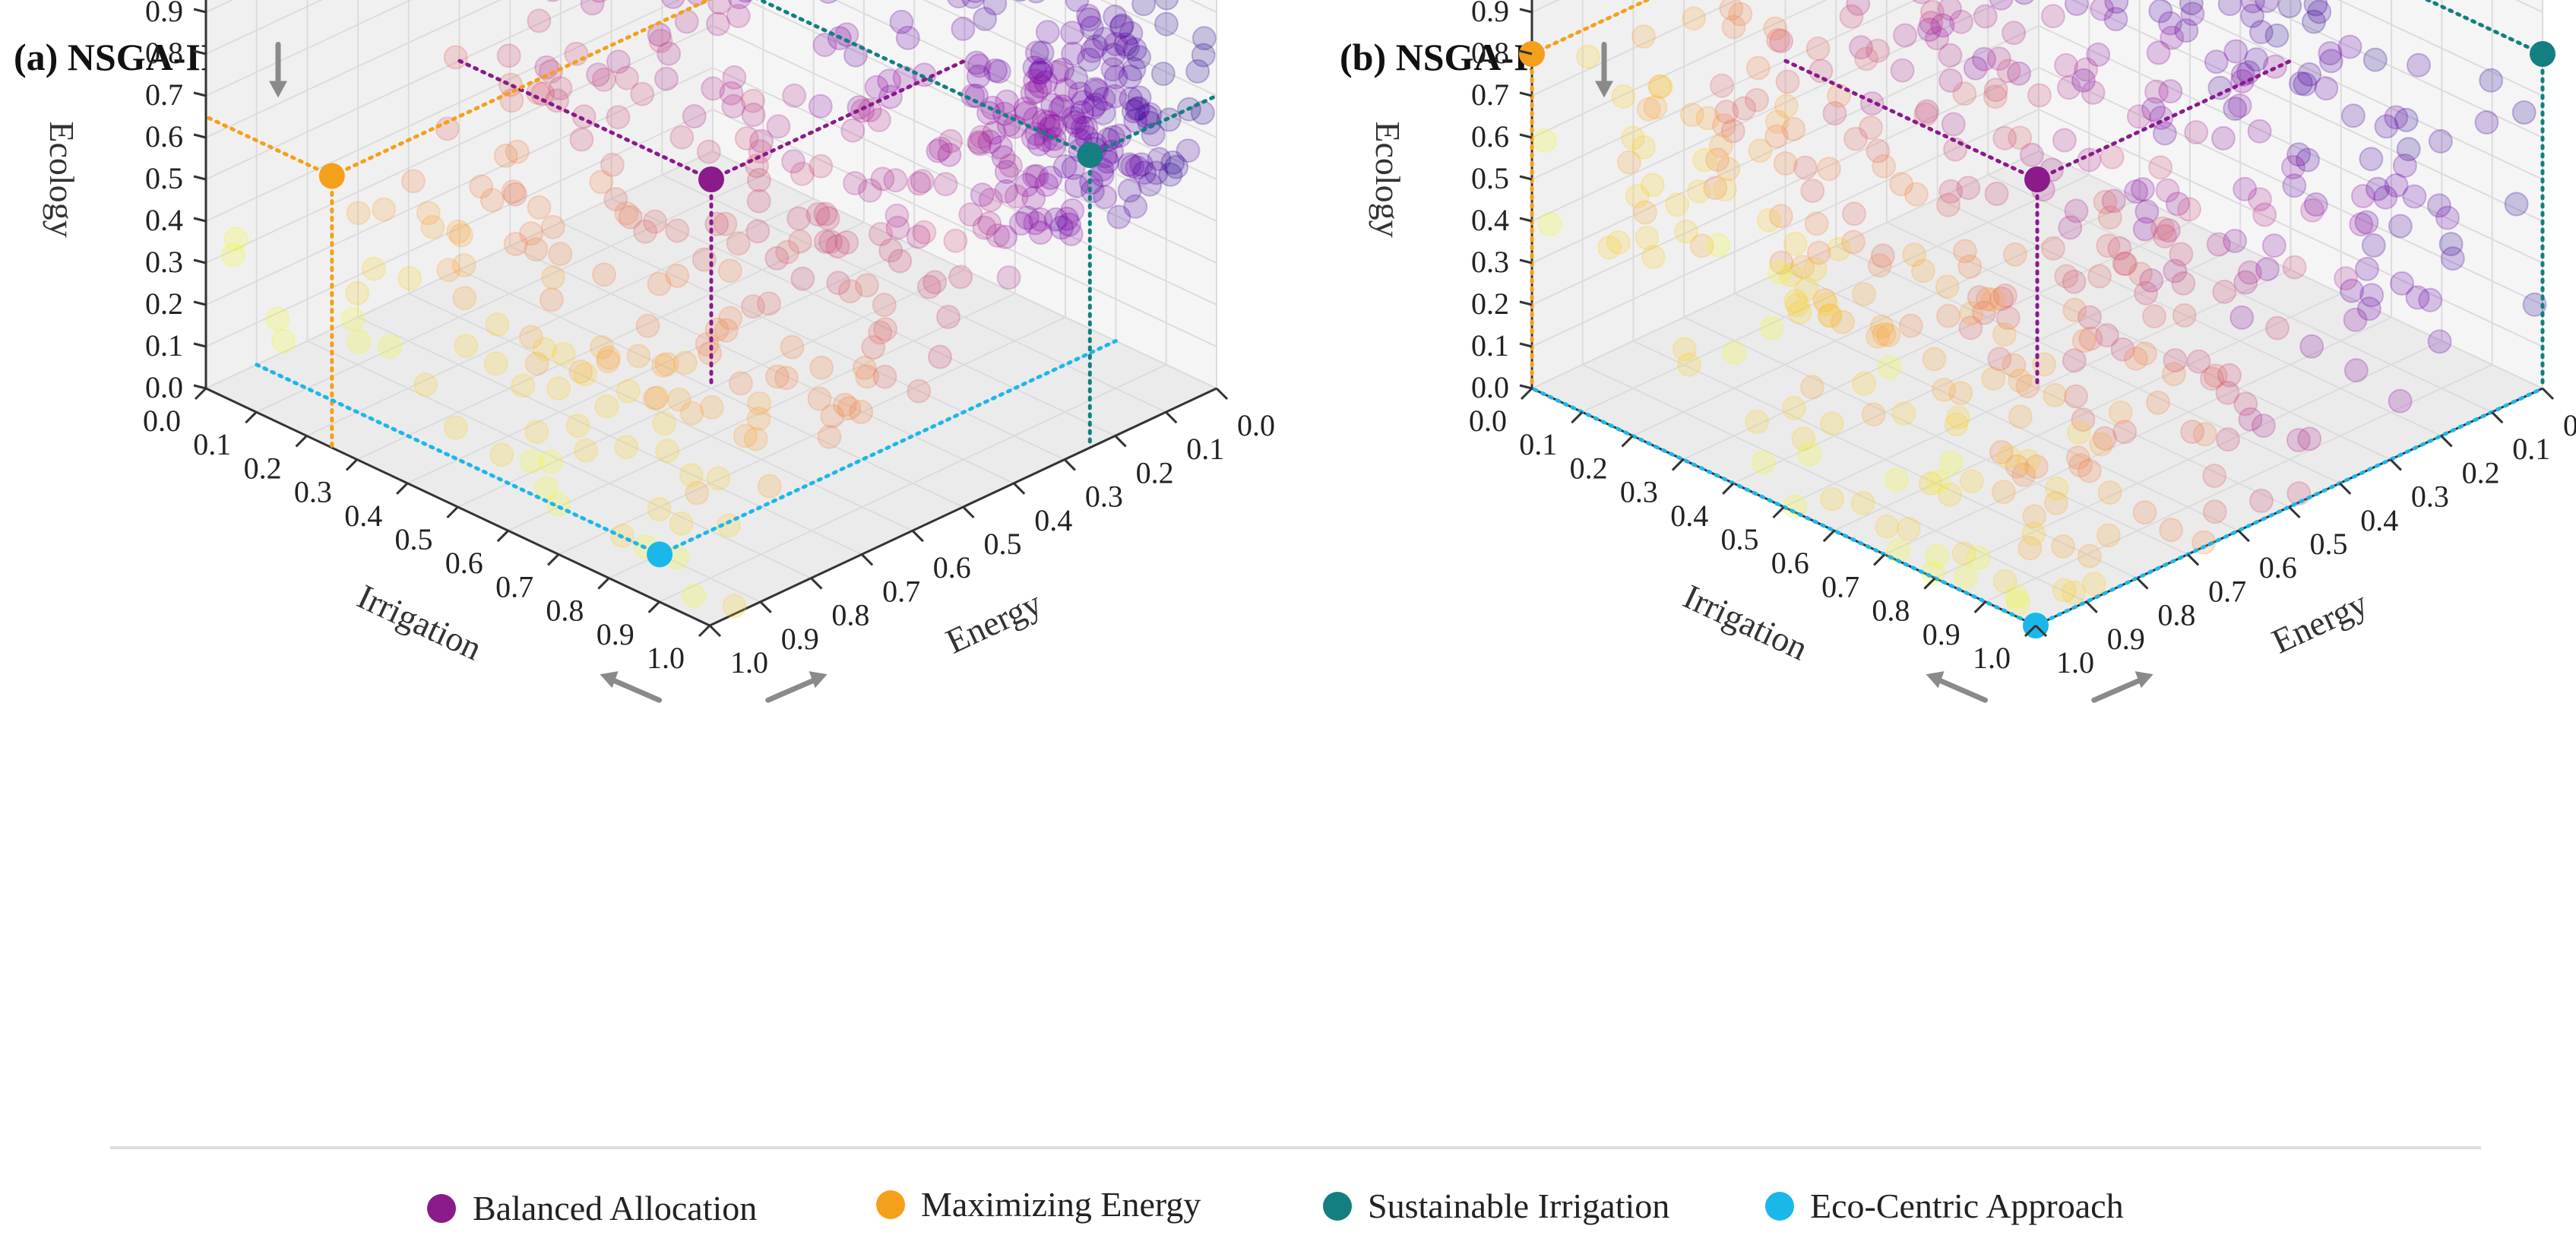  I want to click on guide-y, so click(1591, 28).